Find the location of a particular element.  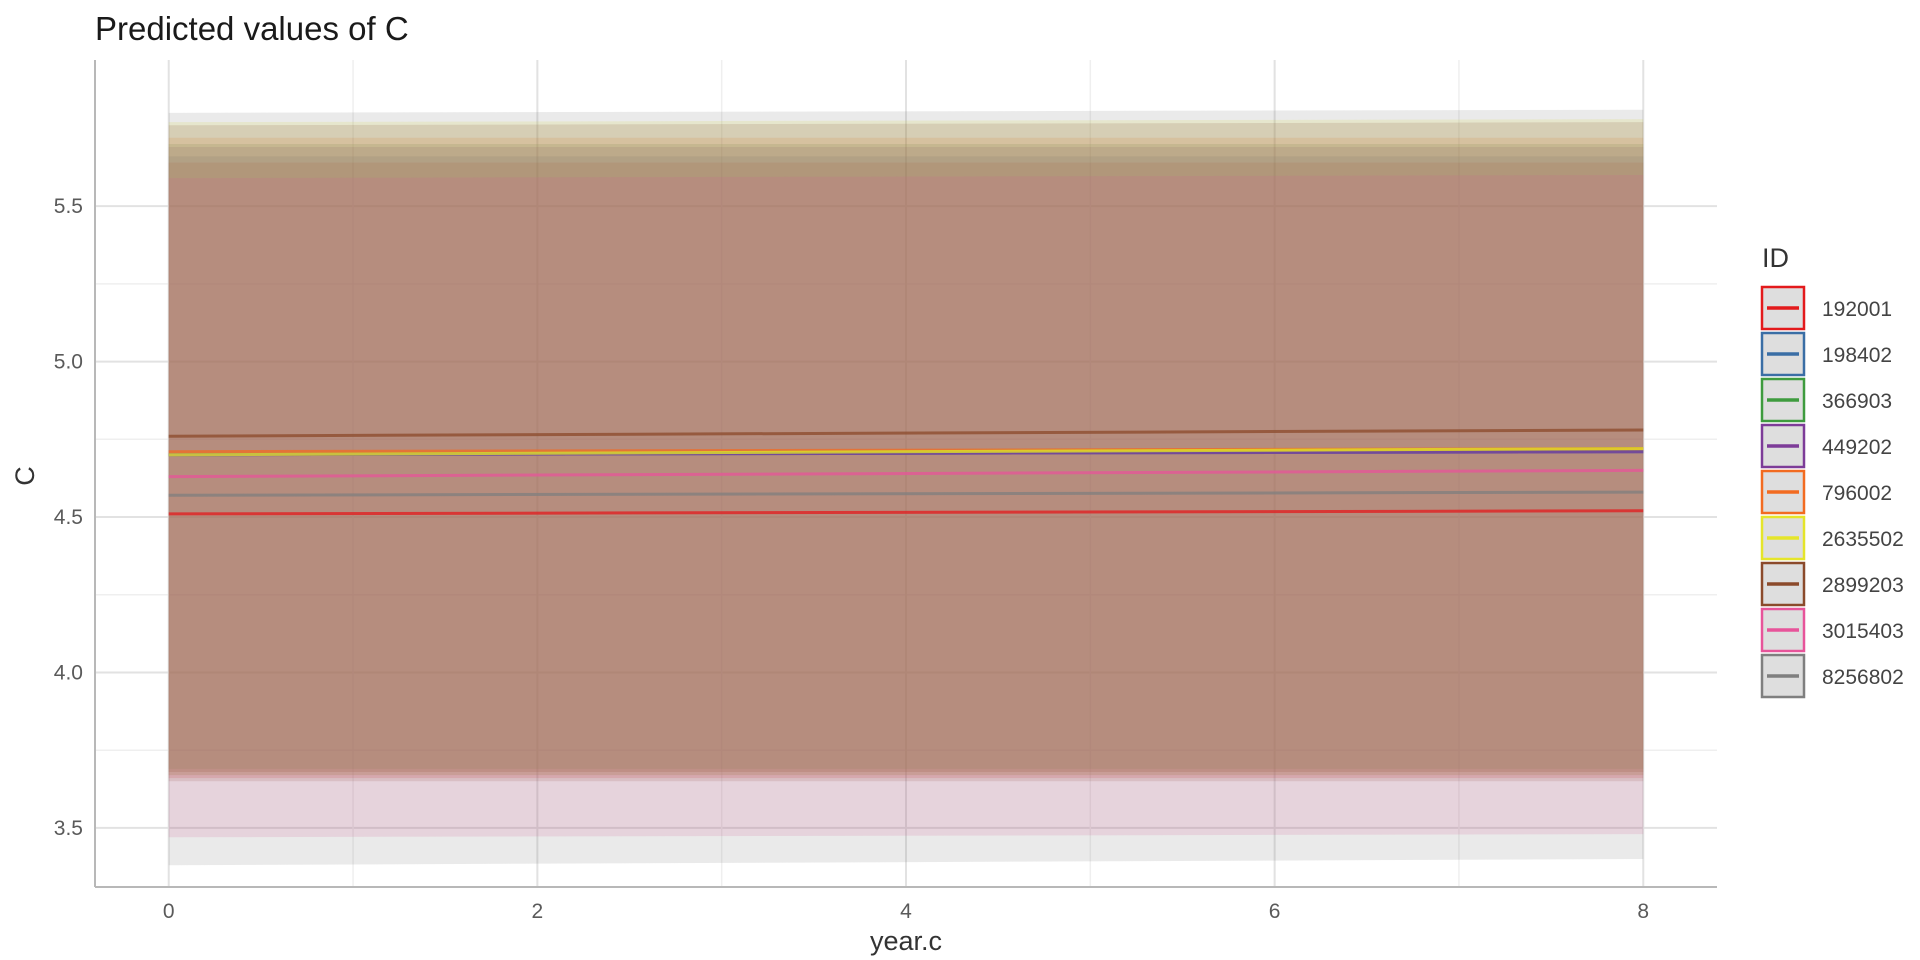

legend-item-2899203: 2899203 is located at coordinates (1832, 584).